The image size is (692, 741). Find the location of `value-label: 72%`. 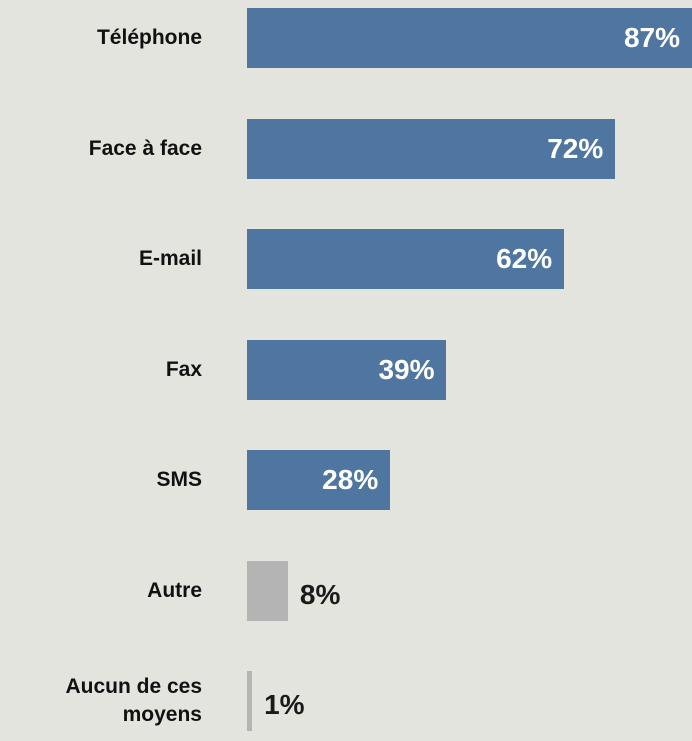

value-label: 72% is located at coordinates (575, 148).